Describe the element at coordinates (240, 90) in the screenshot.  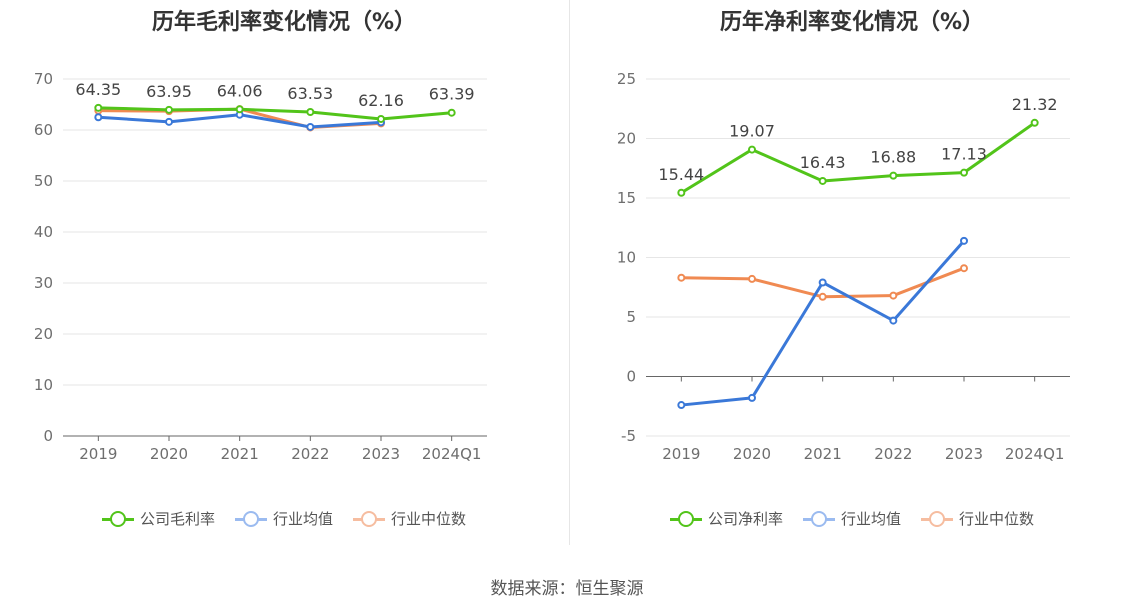
I see `data-label: 64.06` at that location.